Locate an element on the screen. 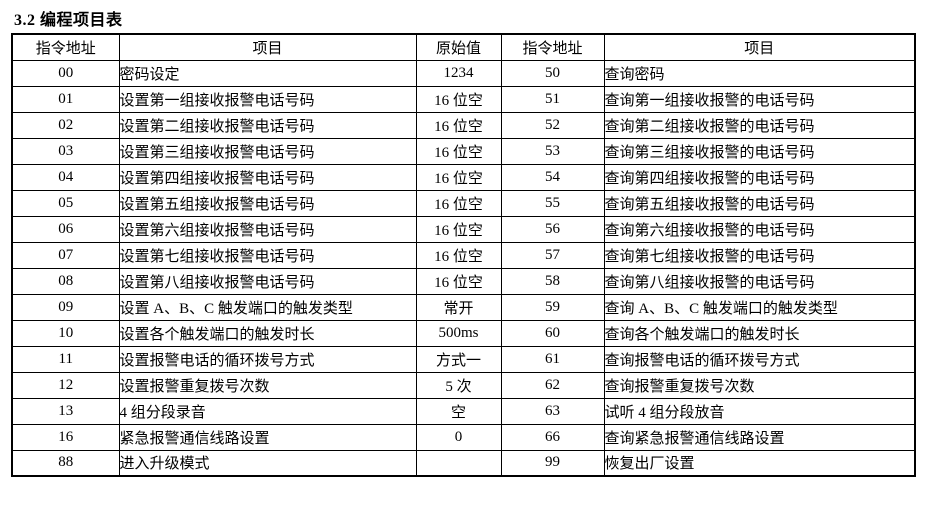 The height and width of the screenshot is (507, 949). cell-instruction-address-right: 60 is located at coordinates (552, 333).